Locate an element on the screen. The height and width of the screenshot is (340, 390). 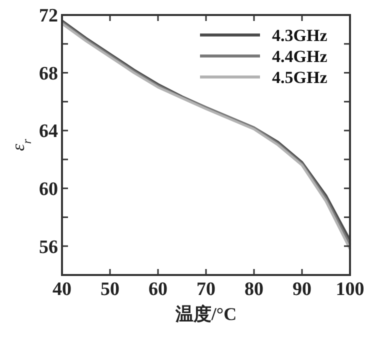
legend-label: 4.3GHz is located at coordinates (300, 35).